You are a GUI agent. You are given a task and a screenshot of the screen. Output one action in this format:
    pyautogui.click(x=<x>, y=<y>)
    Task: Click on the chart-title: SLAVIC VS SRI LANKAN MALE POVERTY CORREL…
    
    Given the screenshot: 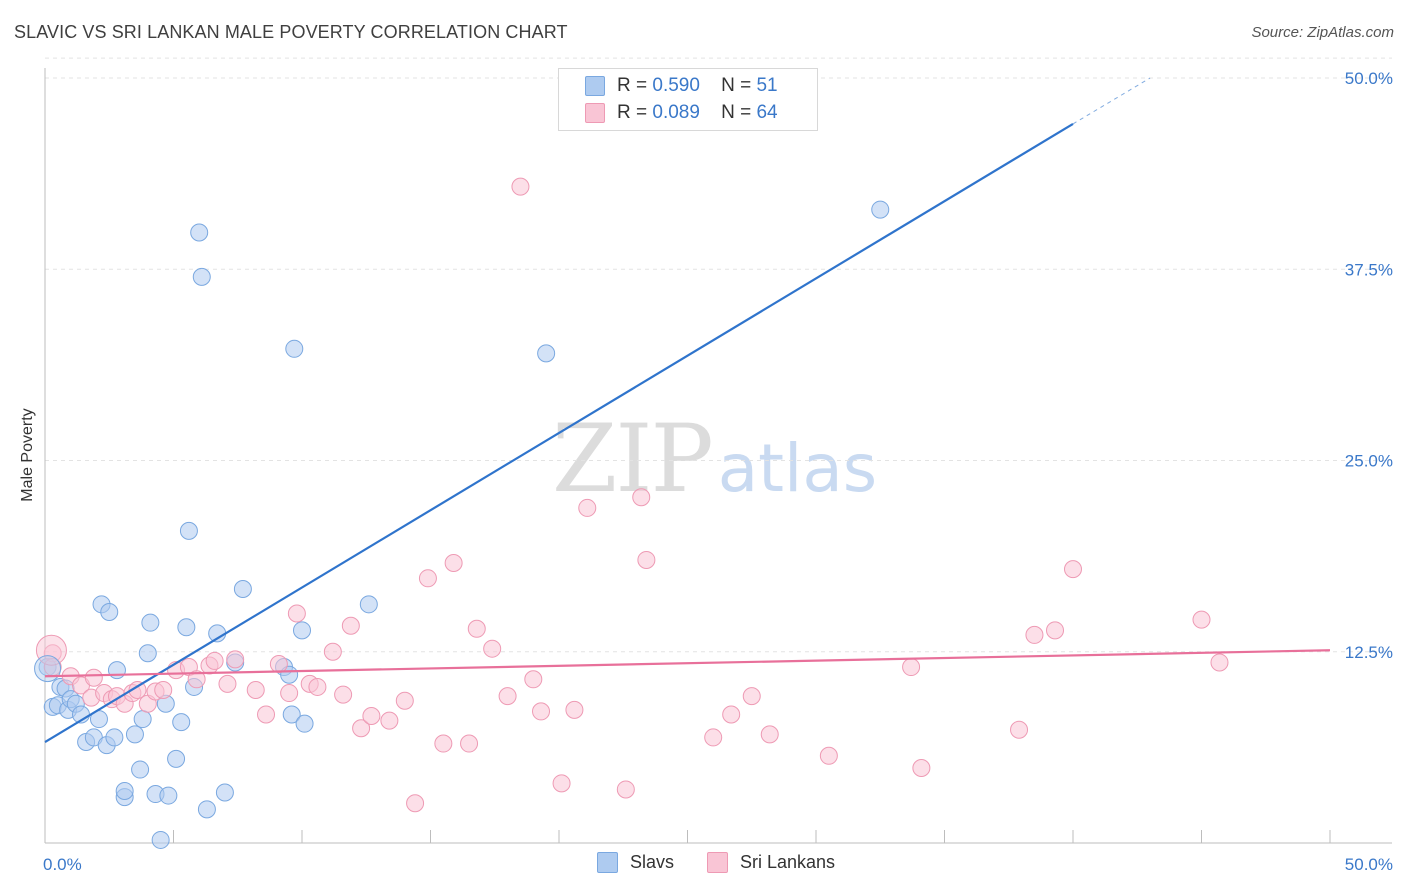 What is the action you would take?
    pyautogui.click(x=291, y=32)
    